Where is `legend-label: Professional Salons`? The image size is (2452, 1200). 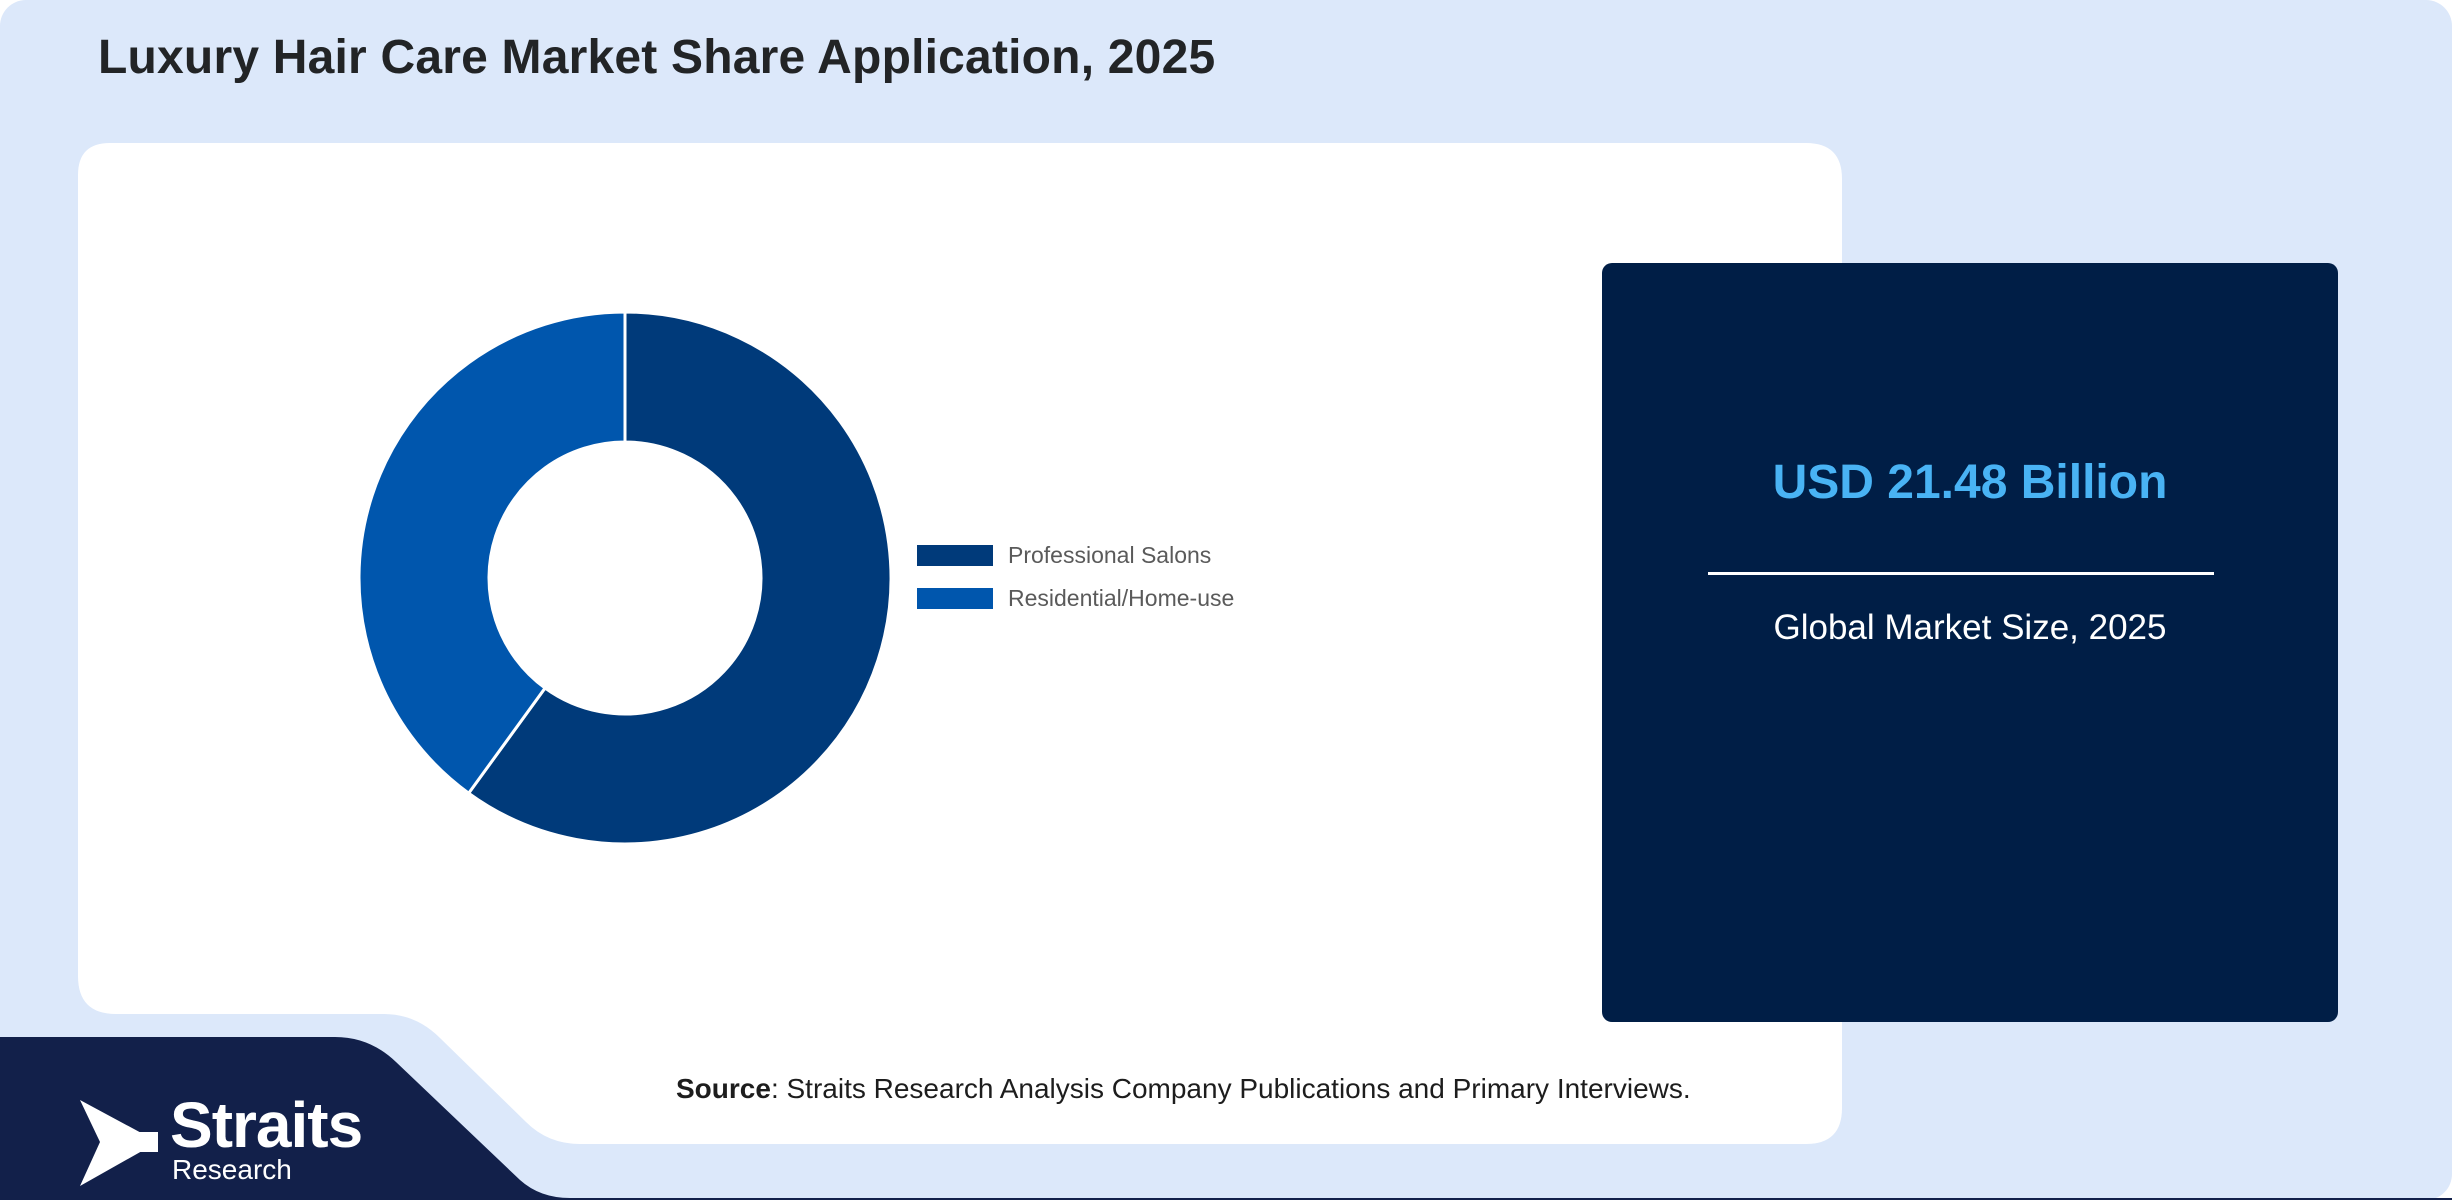 legend-label: Professional Salons is located at coordinates (1109, 555).